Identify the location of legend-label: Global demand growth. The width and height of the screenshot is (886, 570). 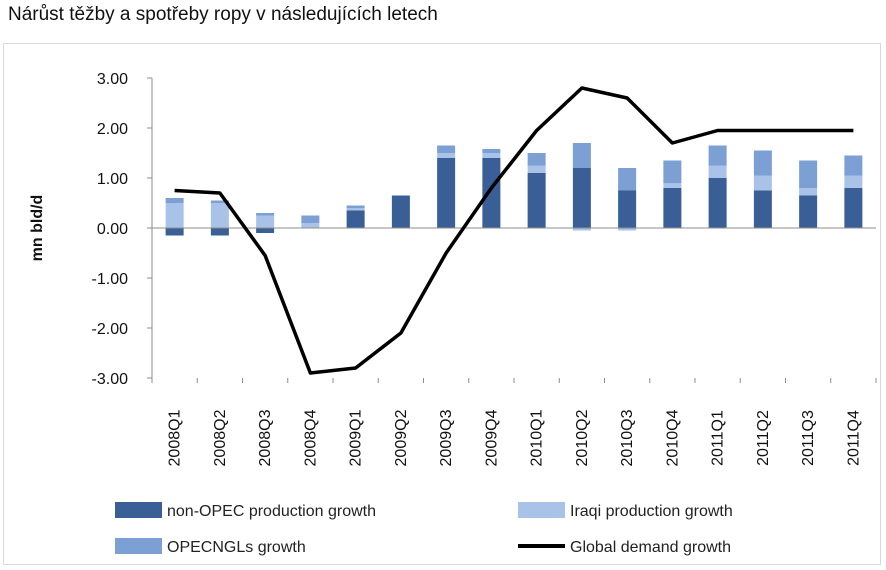
(650, 547).